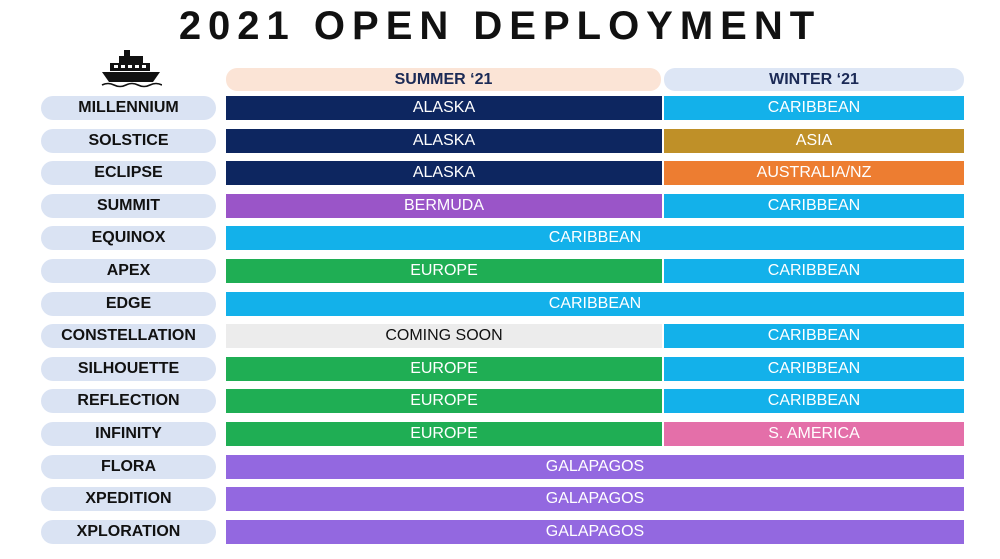  What do you see at coordinates (595, 532) in the screenshot?
I see `xploration-year-deployment: GALAPAGOS` at bounding box center [595, 532].